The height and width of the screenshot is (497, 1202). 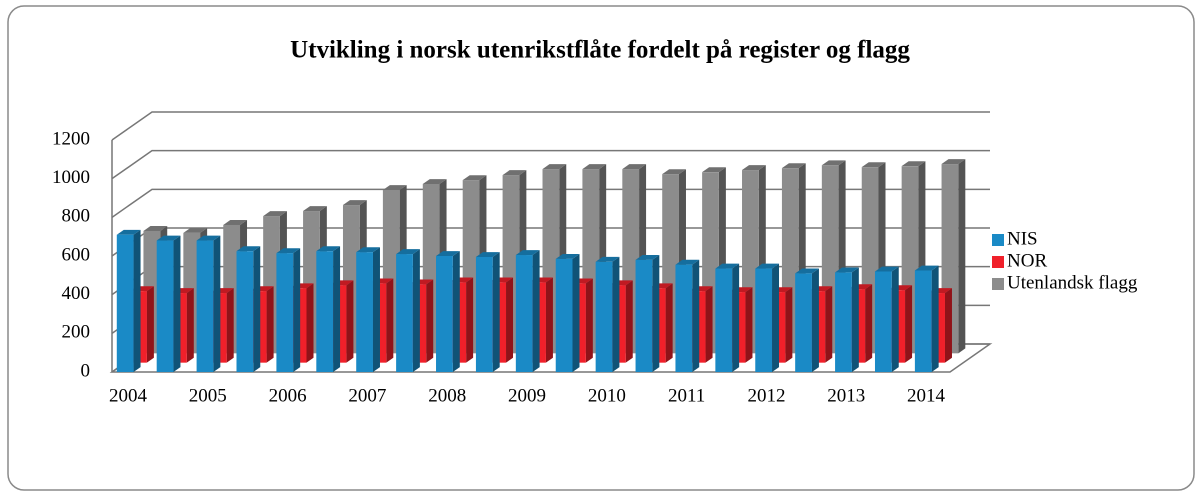 I want to click on x-tick-label: 2007, so click(x=367, y=395).